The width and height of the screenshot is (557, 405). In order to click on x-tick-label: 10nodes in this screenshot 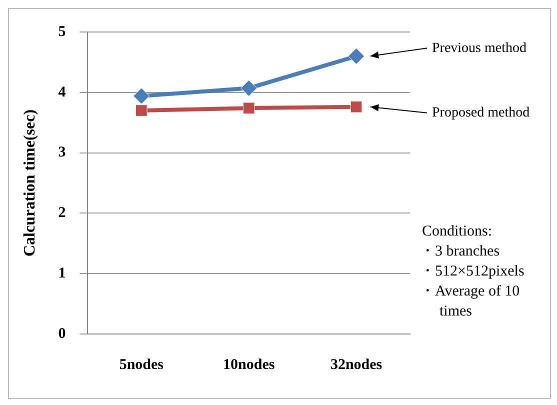, I will do `click(249, 364)`.